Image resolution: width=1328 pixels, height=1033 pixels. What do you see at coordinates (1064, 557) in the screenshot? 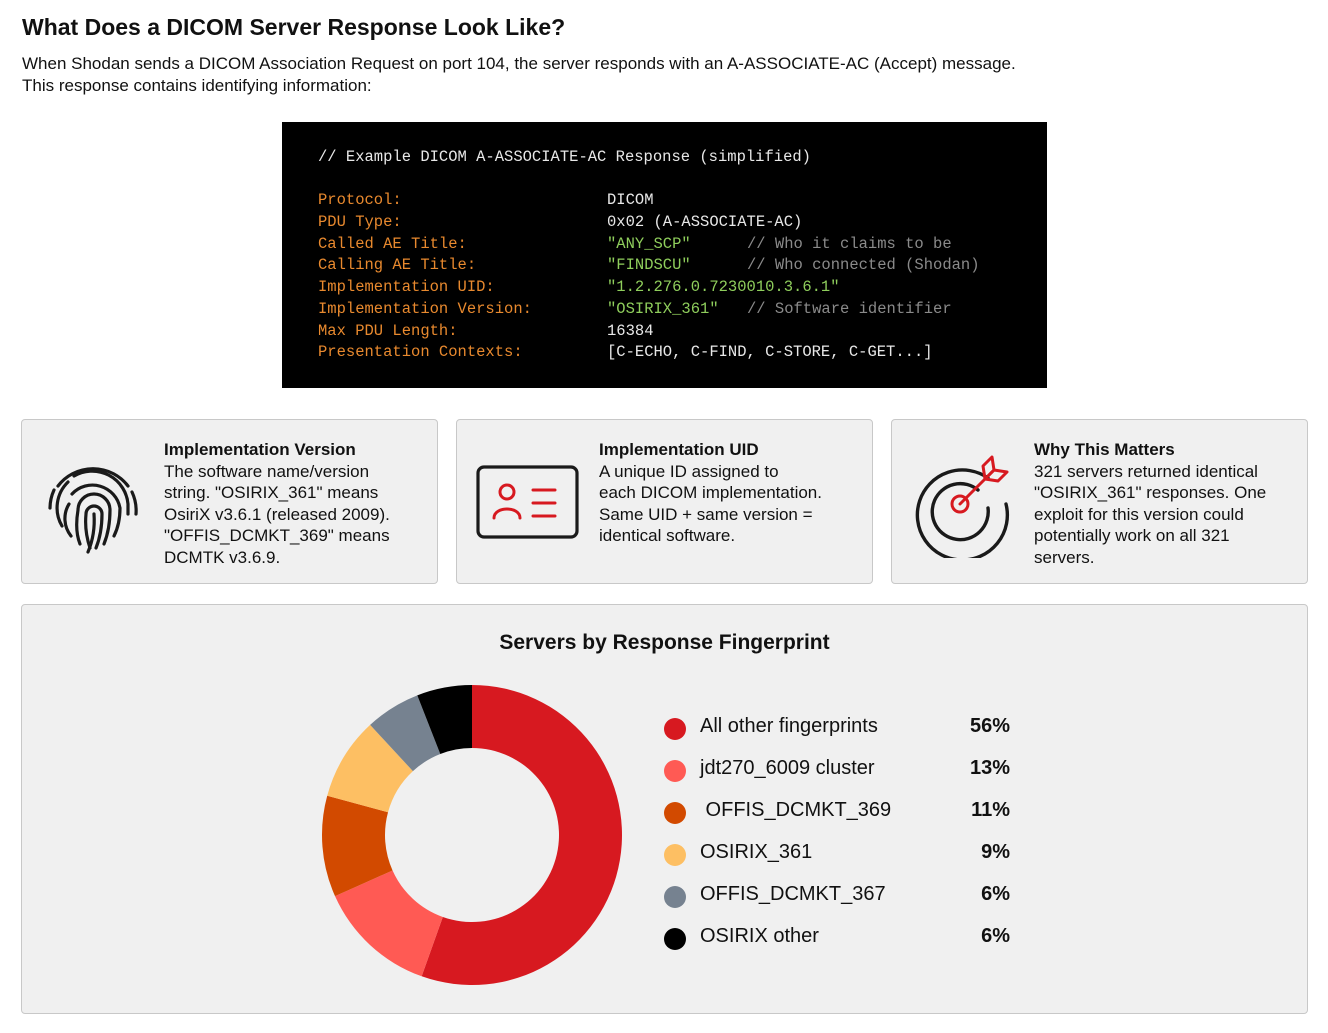
I see `card-line: servers.` at bounding box center [1064, 557].